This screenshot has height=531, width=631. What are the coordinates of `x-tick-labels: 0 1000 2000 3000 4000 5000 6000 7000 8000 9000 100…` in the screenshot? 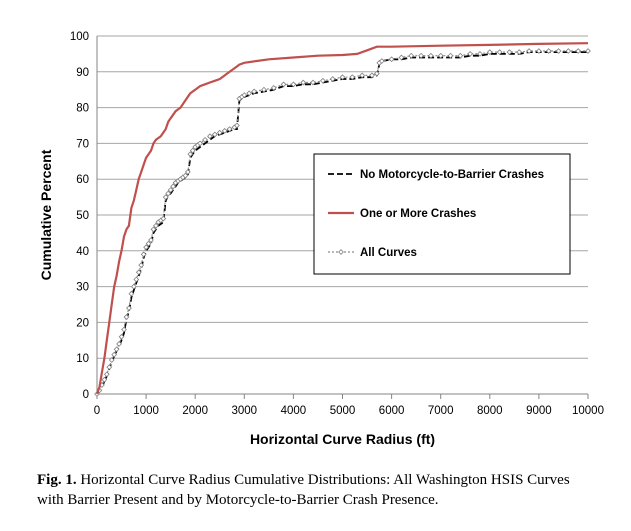 It's located at (349, 411).